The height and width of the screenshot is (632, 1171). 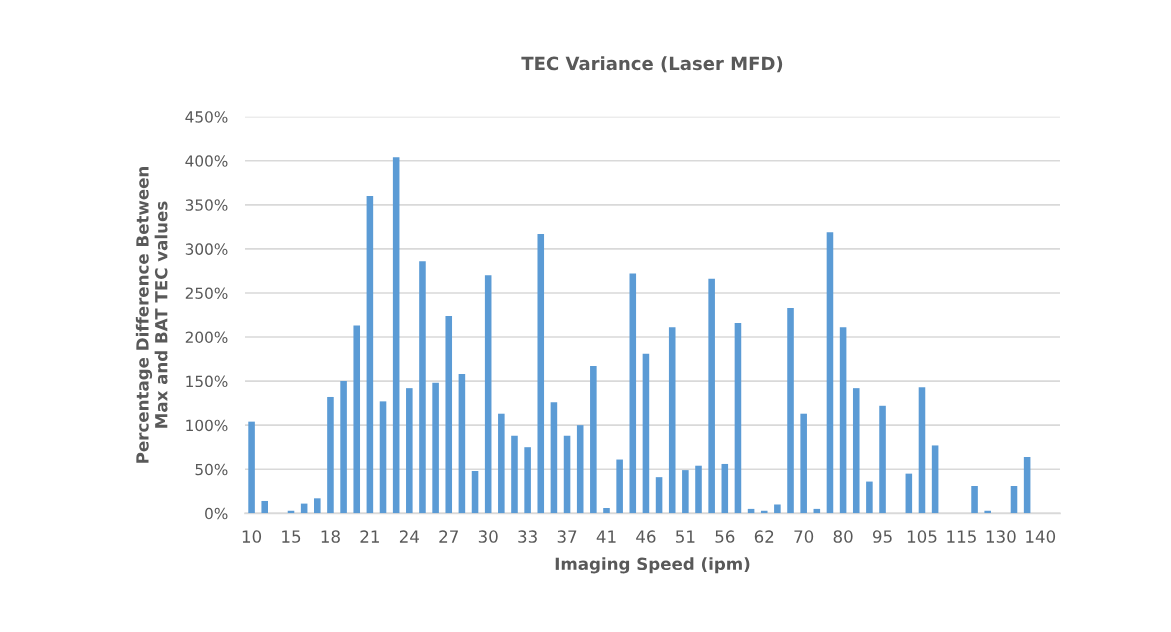 What do you see at coordinates (843, 536) in the screenshot?
I see `x-tick-label: 80` at bounding box center [843, 536].